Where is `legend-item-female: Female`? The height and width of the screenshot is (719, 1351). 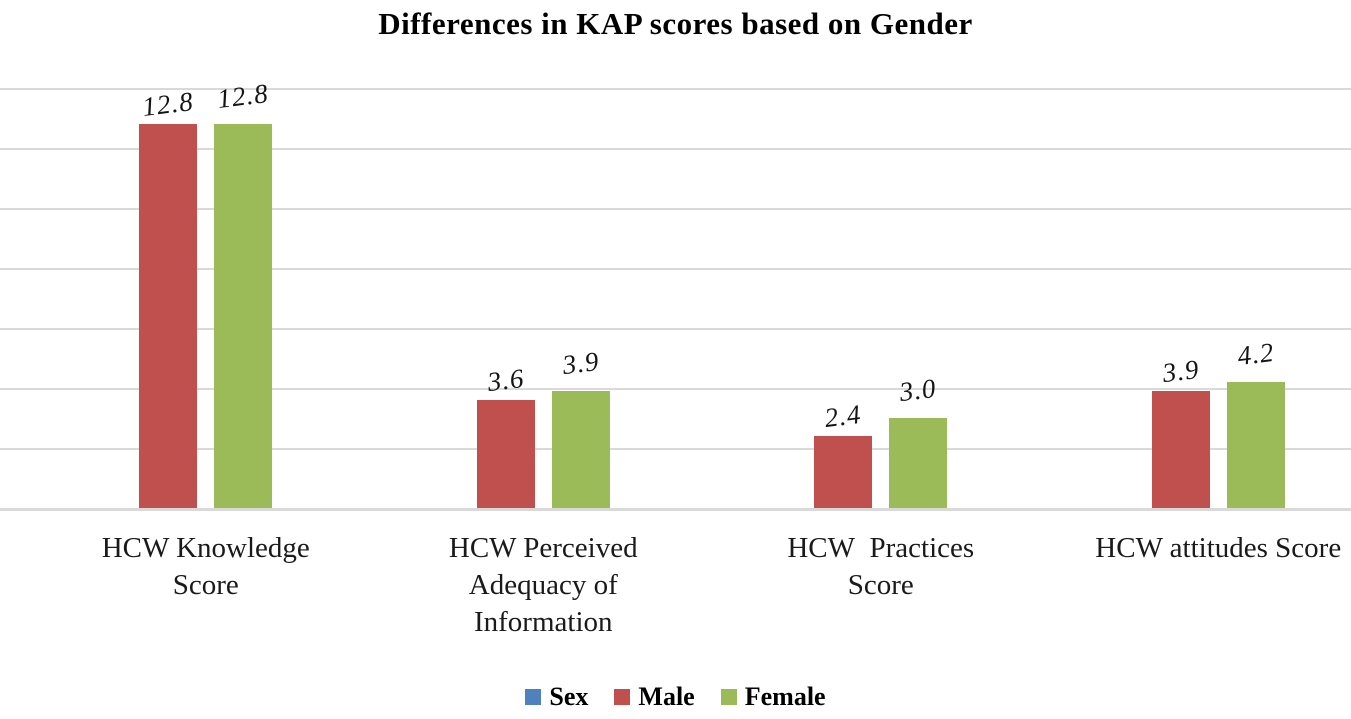
legend-item-female: Female is located at coordinates (773, 697).